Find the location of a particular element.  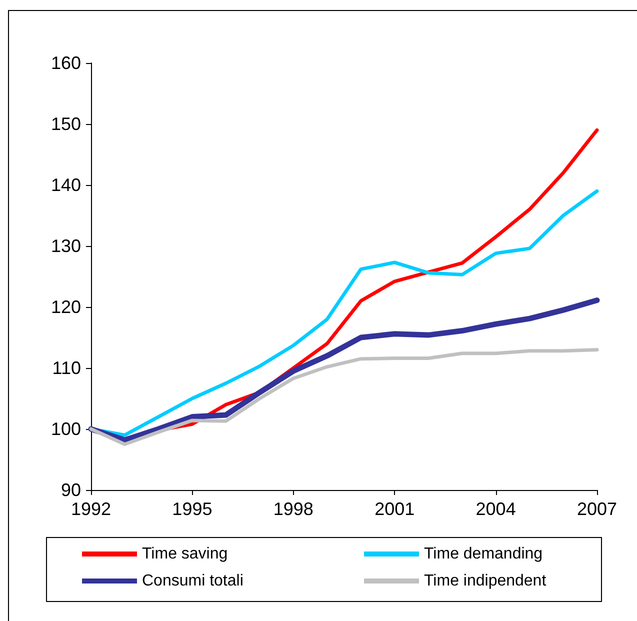

y-tick-label: 150 is located at coordinates (65, 124).